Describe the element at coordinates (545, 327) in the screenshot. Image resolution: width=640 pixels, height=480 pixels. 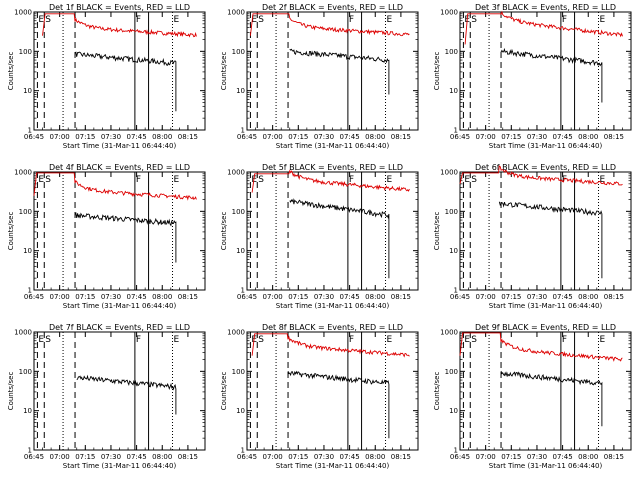
I see `panel-title: Det 9f BLACK = Events, RED = LLD` at that location.